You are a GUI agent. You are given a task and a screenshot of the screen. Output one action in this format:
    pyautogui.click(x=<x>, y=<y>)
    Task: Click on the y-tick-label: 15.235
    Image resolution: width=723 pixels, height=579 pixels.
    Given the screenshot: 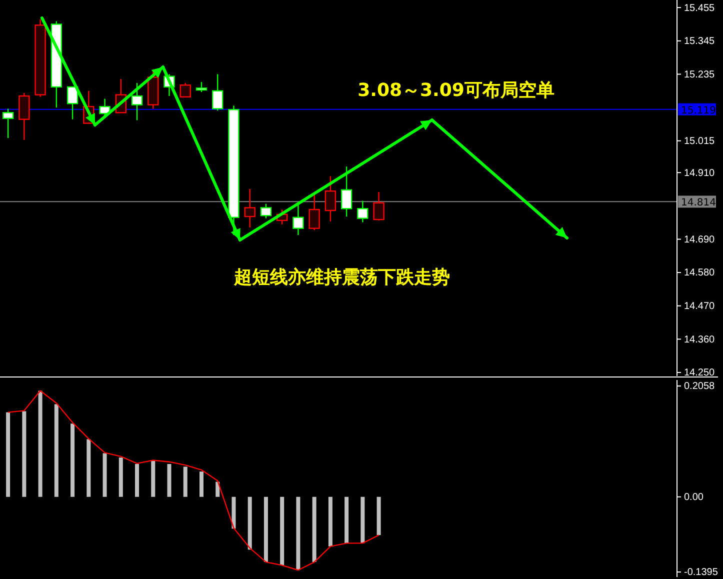 What is the action you would take?
    pyautogui.click(x=700, y=74)
    